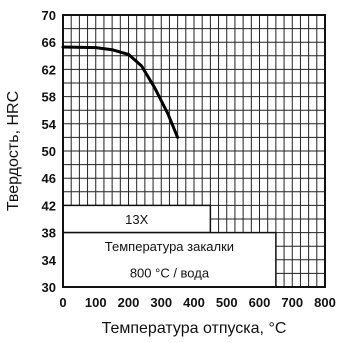 This screenshot has width=341, height=343. Describe the element at coordinates (194, 328) in the screenshot. I see `x-axis-label: Температура отпуска, °С` at that location.